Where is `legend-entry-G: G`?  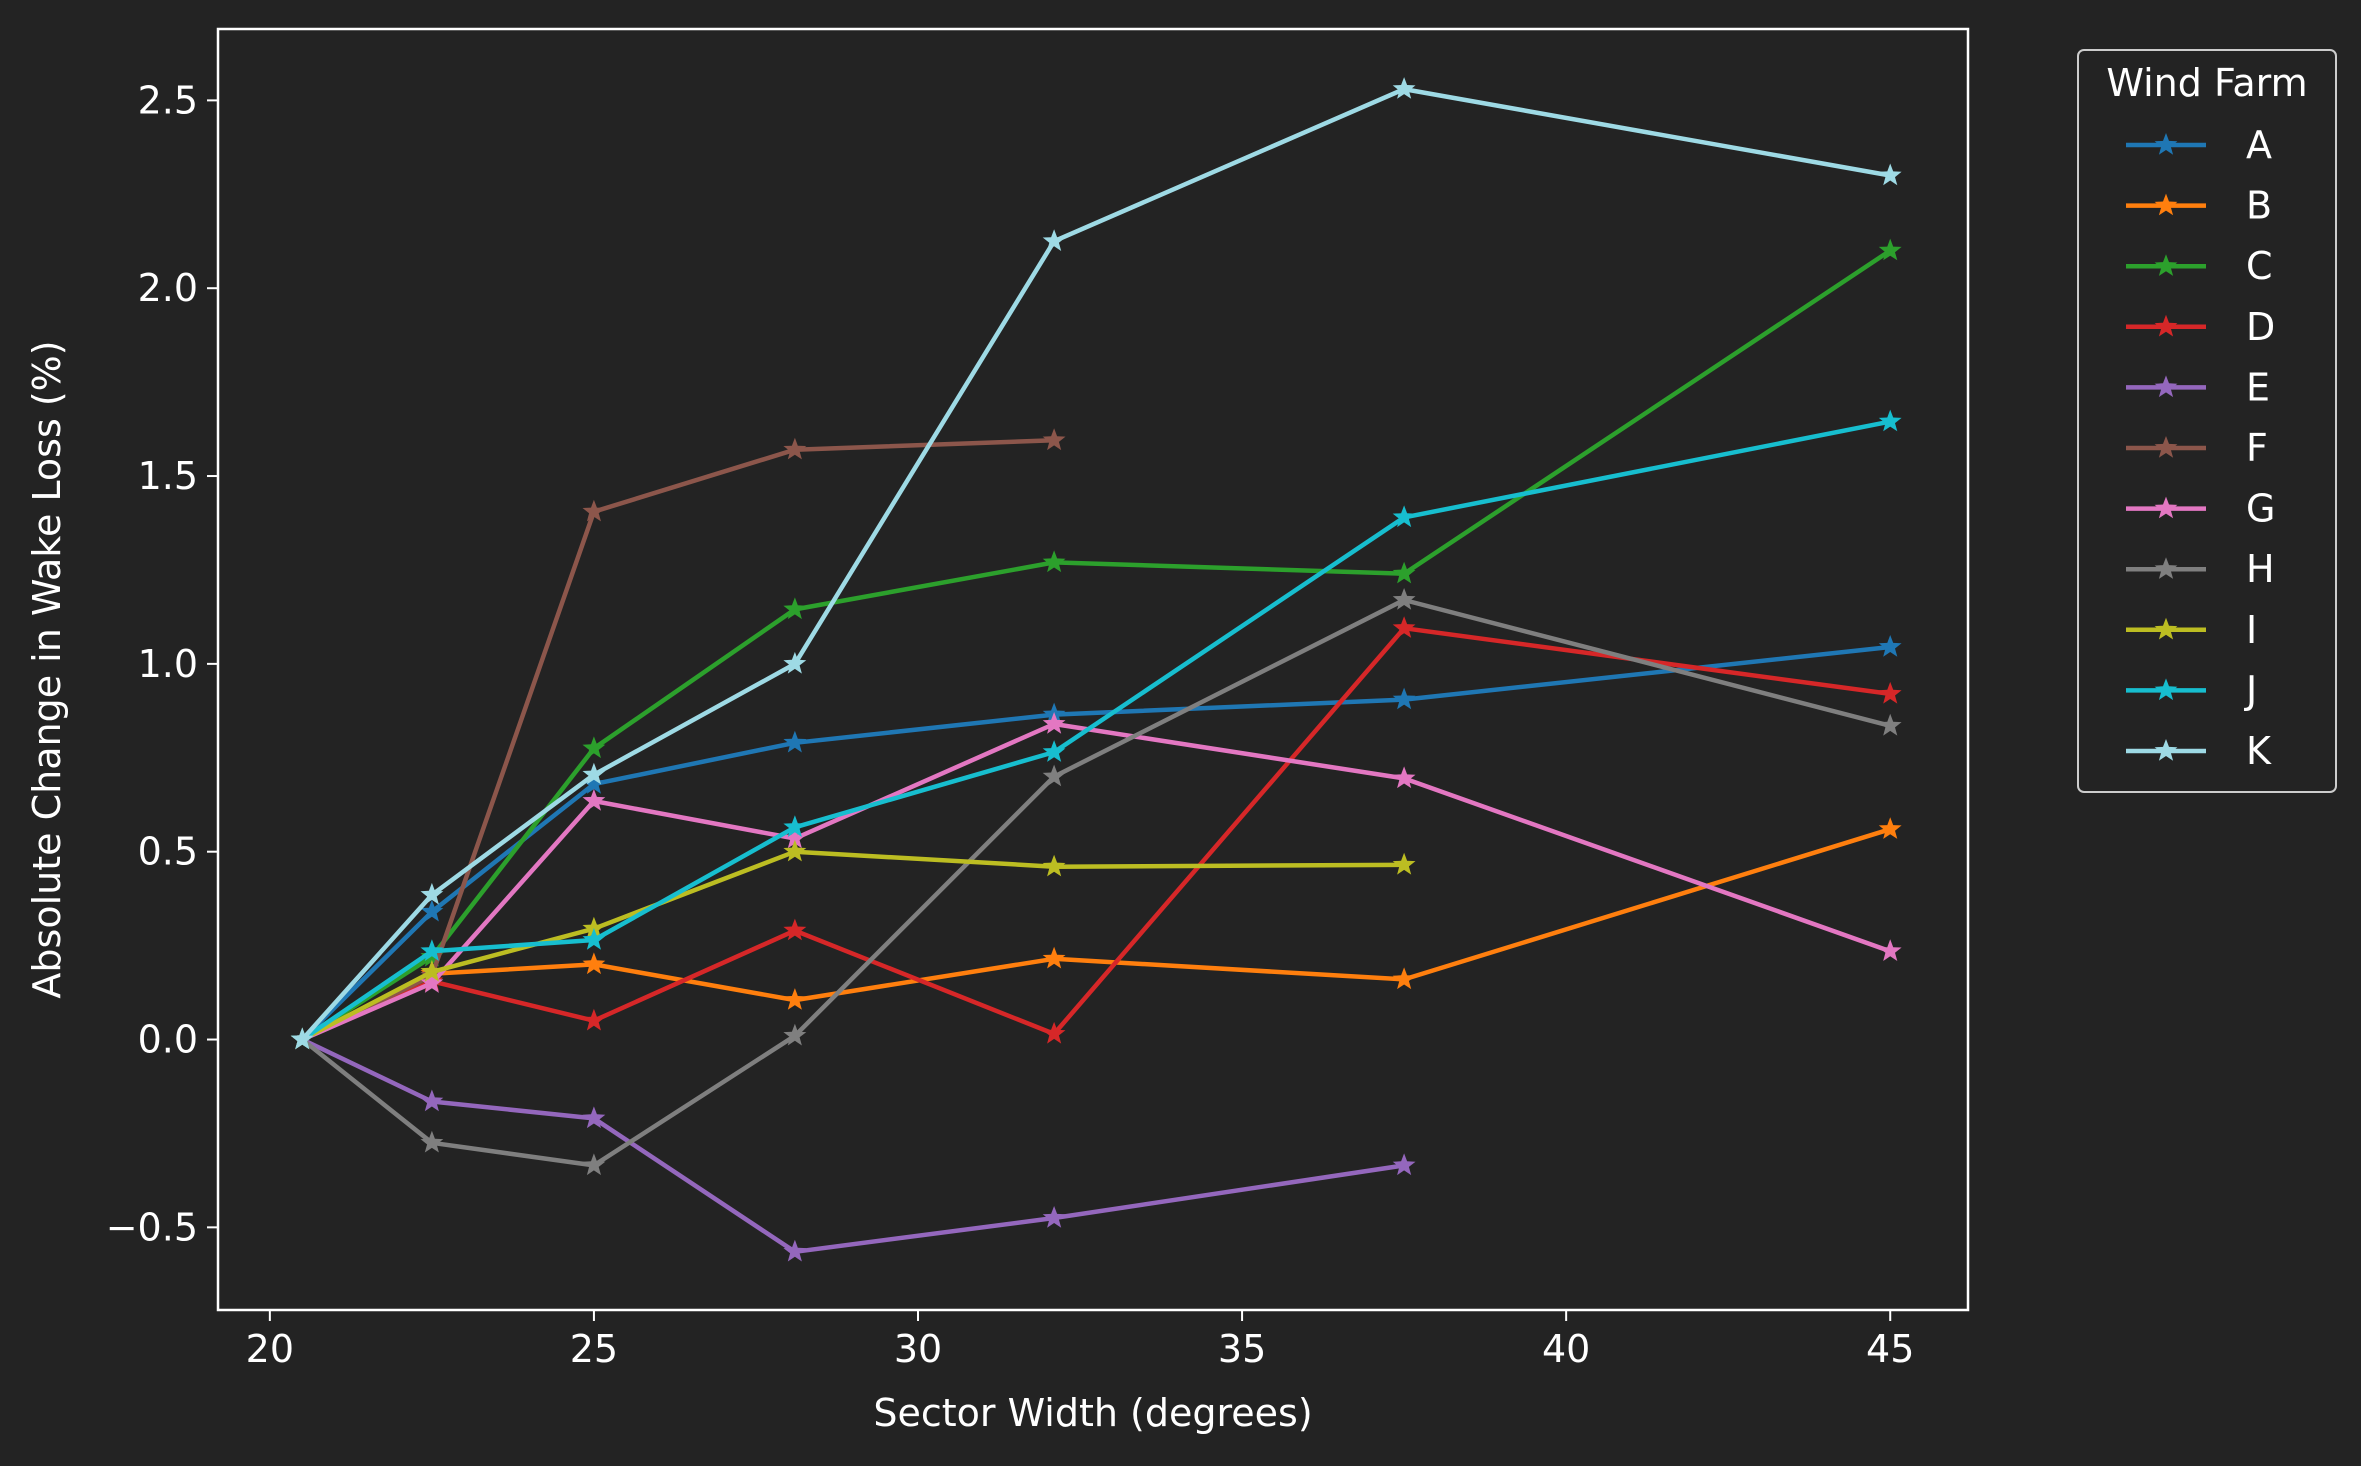
legend-entry-G: G is located at coordinates (2200, 509).